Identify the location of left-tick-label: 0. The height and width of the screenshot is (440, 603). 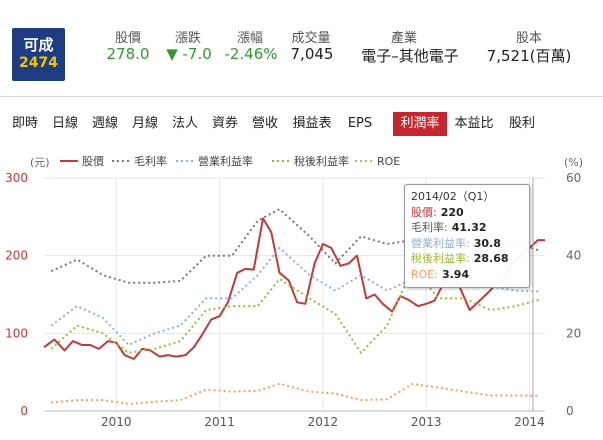
(24, 411).